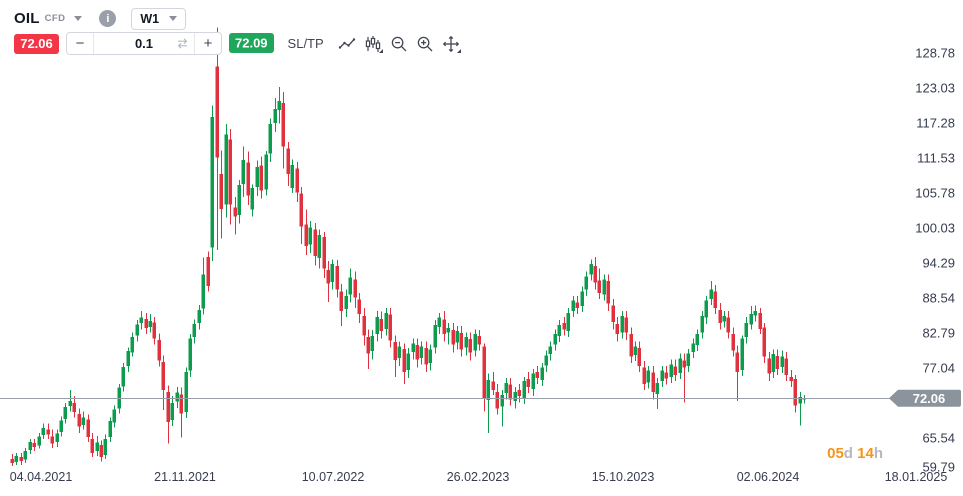  Describe the element at coordinates (78, 18) in the screenshot. I see `symbol-caret-down-icon` at that location.